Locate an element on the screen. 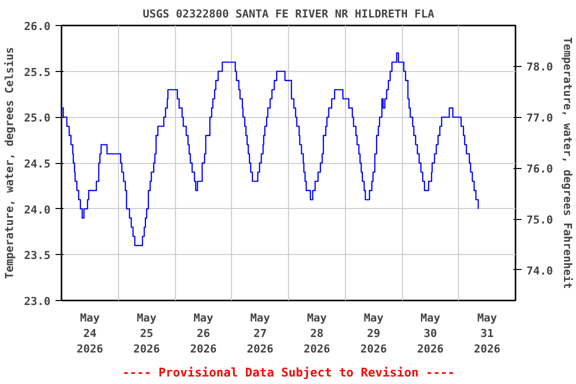  x-tick-label: May 24 2026 is located at coordinates (90, 334).